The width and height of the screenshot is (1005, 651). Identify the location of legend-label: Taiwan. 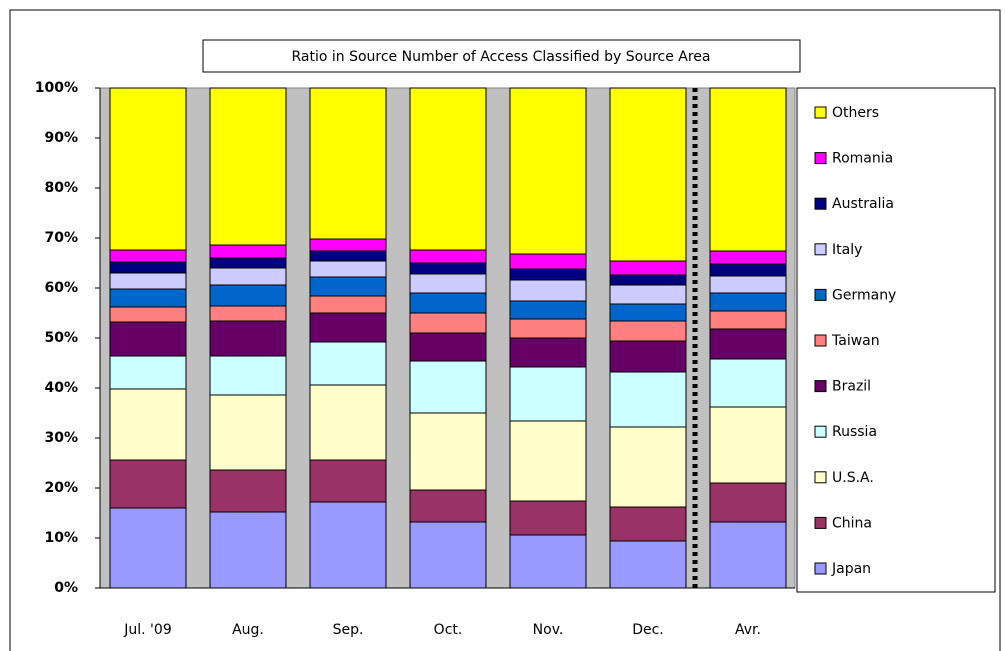
(855, 341).